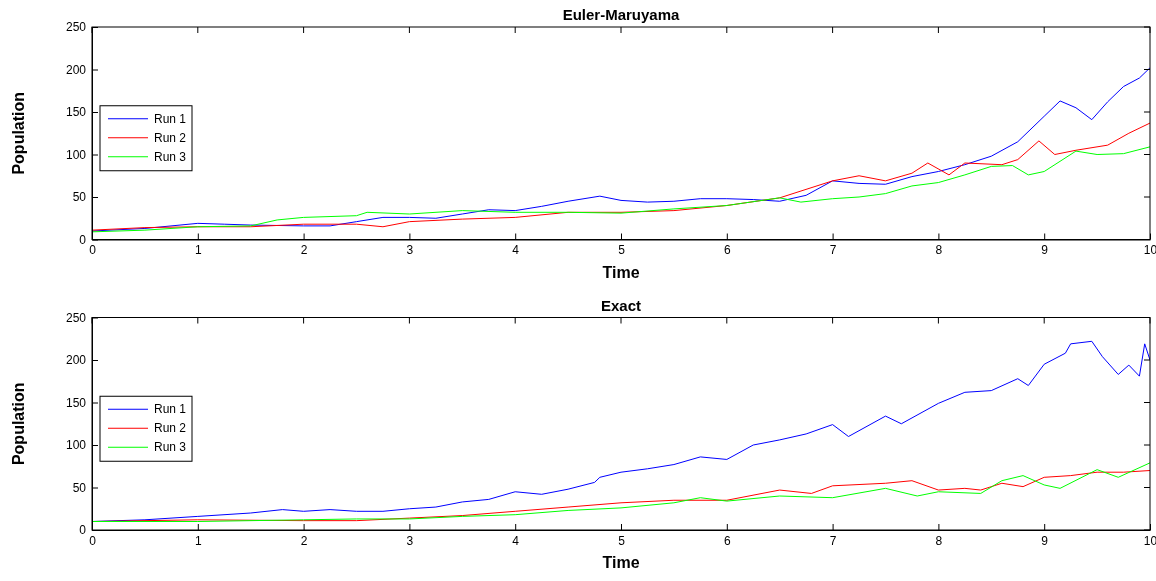  Describe the element at coordinates (621, 189) in the screenshot. I see `line-series` at that location.